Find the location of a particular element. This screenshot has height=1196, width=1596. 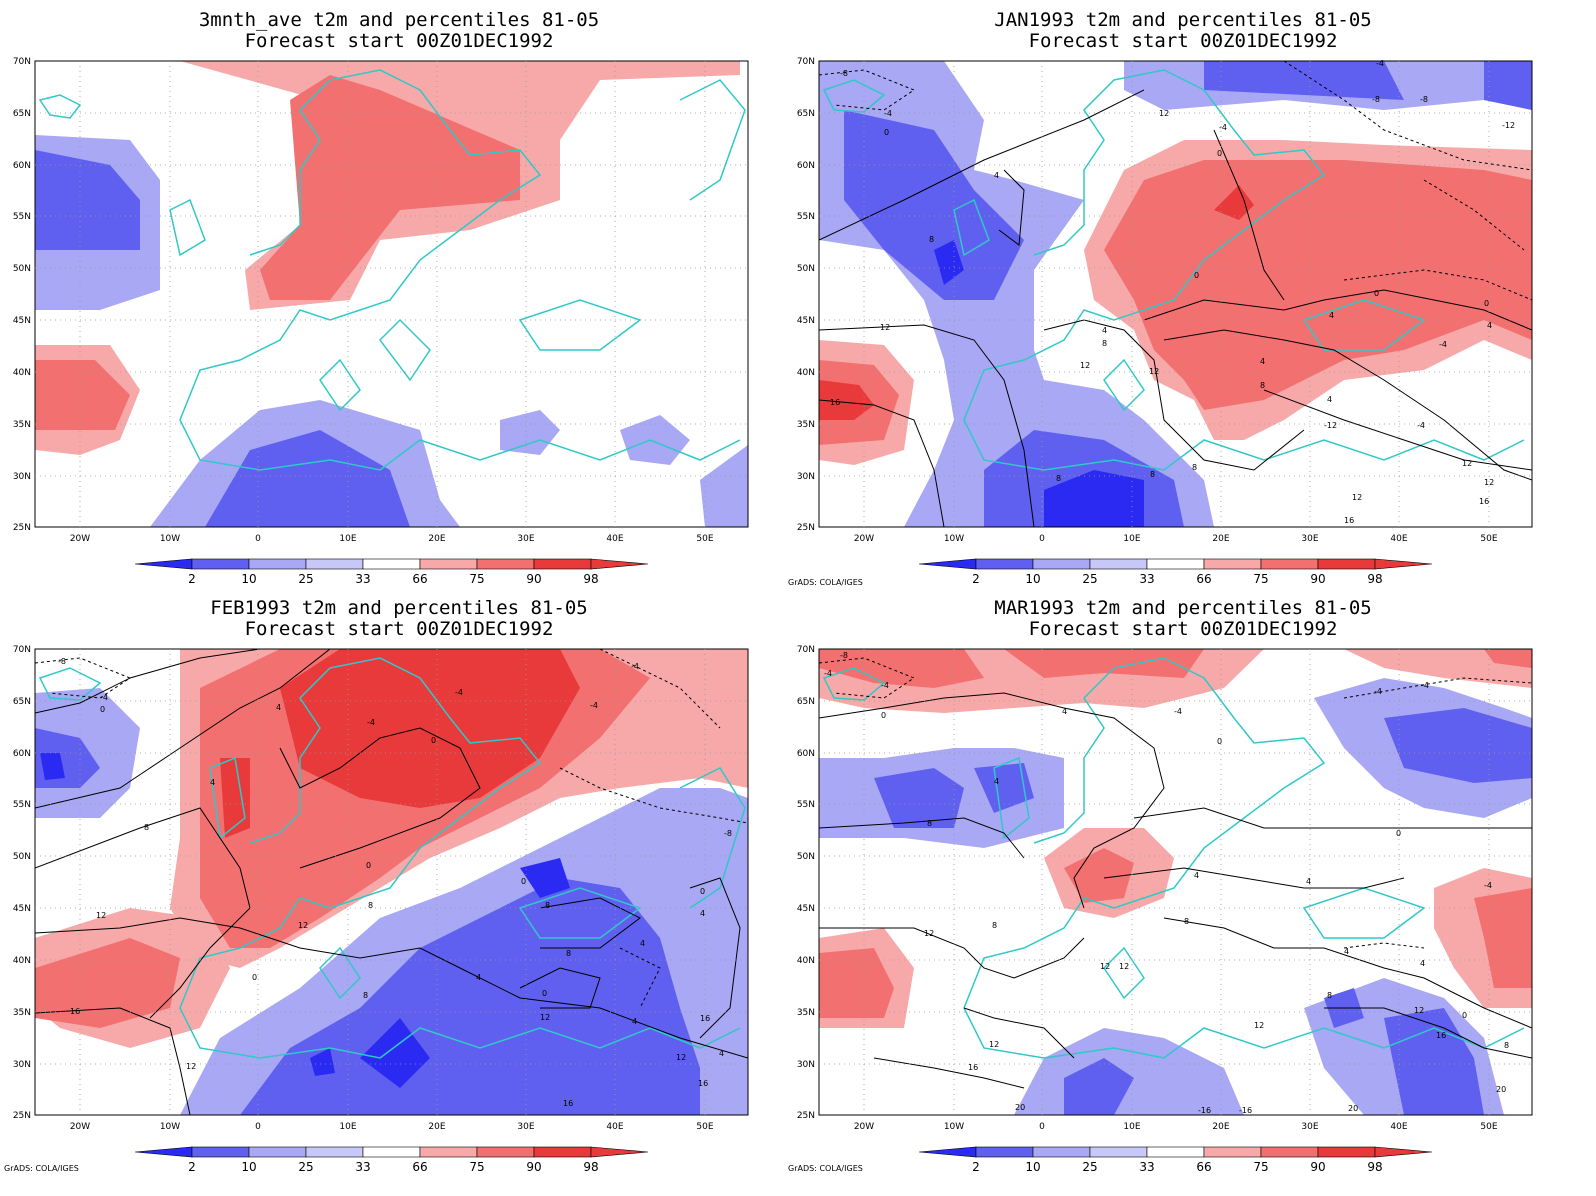

lon-label: 10W is located at coordinates (170, 539).